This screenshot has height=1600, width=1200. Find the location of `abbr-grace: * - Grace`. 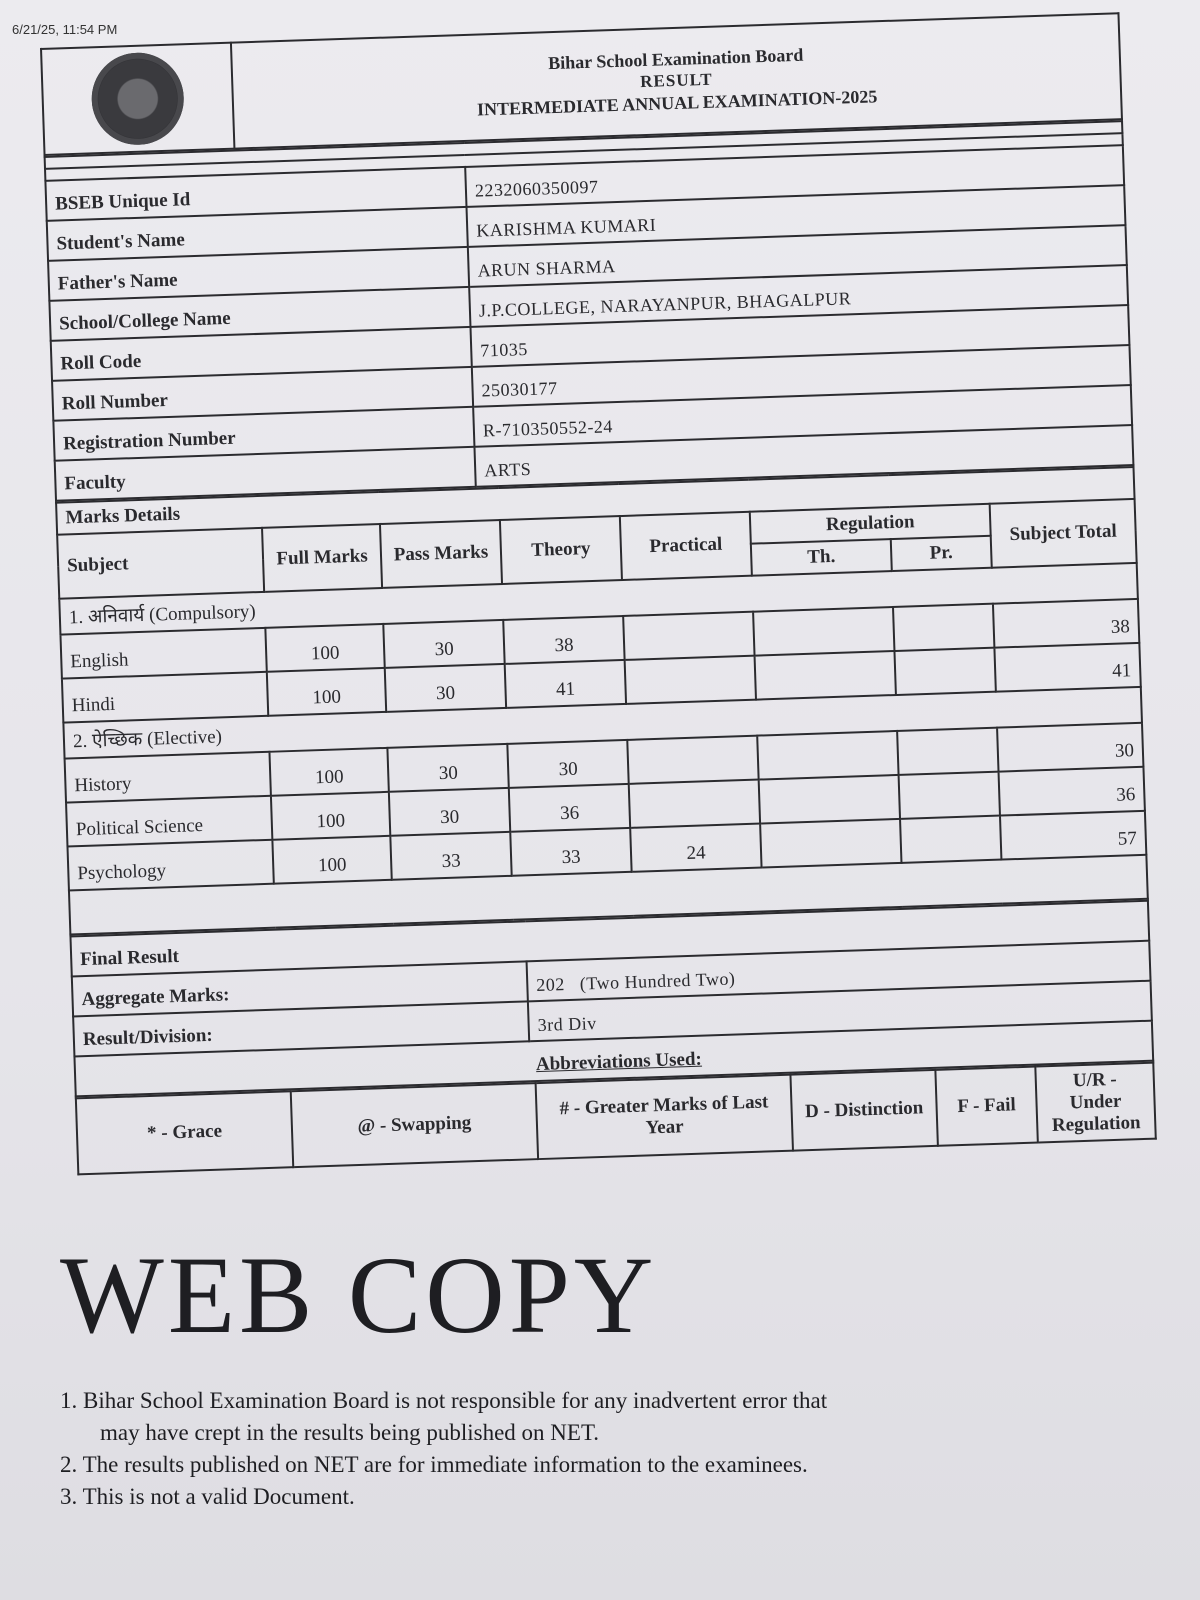

abbr-grace: * - Grace is located at coordinates (184, 1133).